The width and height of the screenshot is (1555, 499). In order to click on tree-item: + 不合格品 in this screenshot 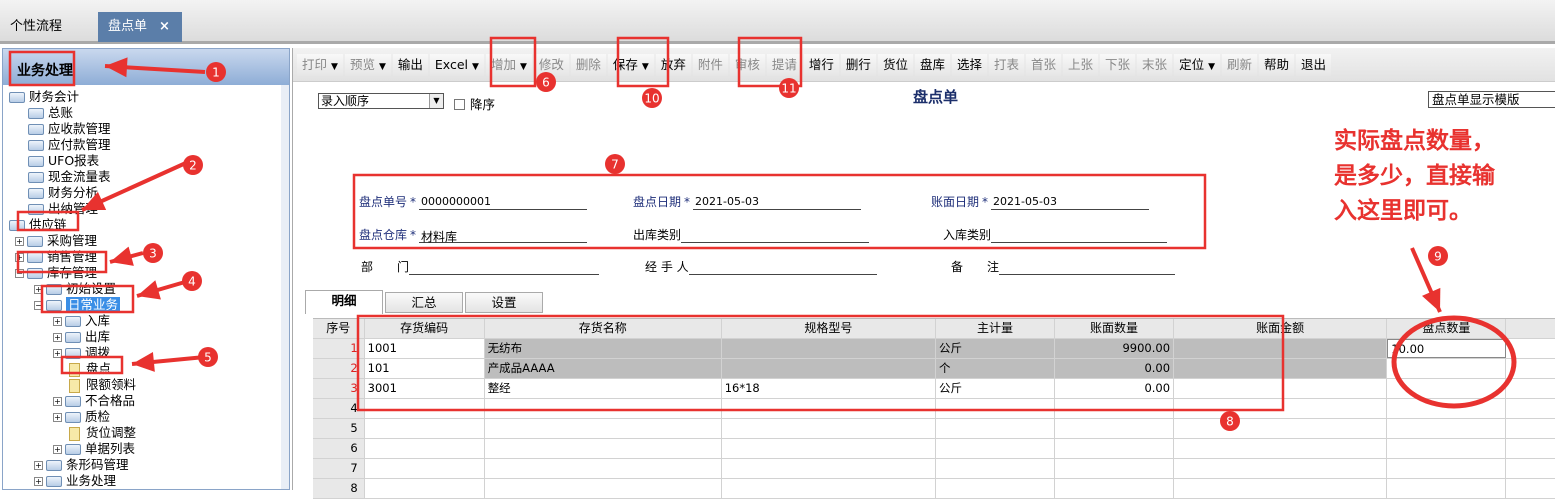, I will do `click(94, 401)`.